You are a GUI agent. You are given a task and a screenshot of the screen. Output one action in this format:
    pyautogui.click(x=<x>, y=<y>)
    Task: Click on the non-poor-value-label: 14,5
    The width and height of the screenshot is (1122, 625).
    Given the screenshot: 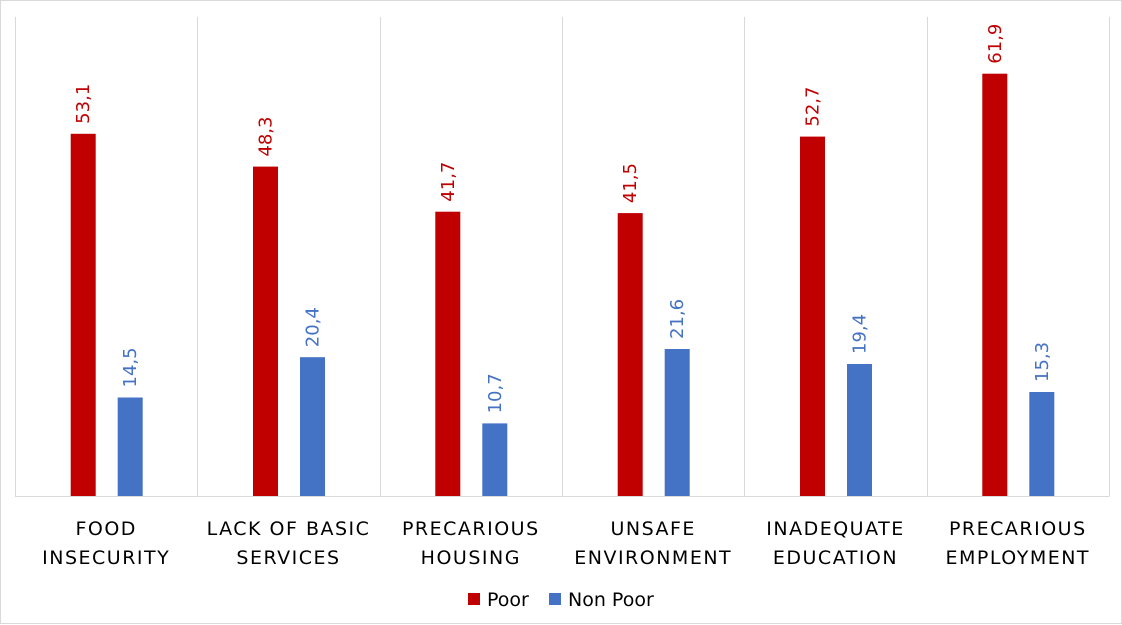 What is the action you would take?
    pyautogui.click(x=130, y=367)
    